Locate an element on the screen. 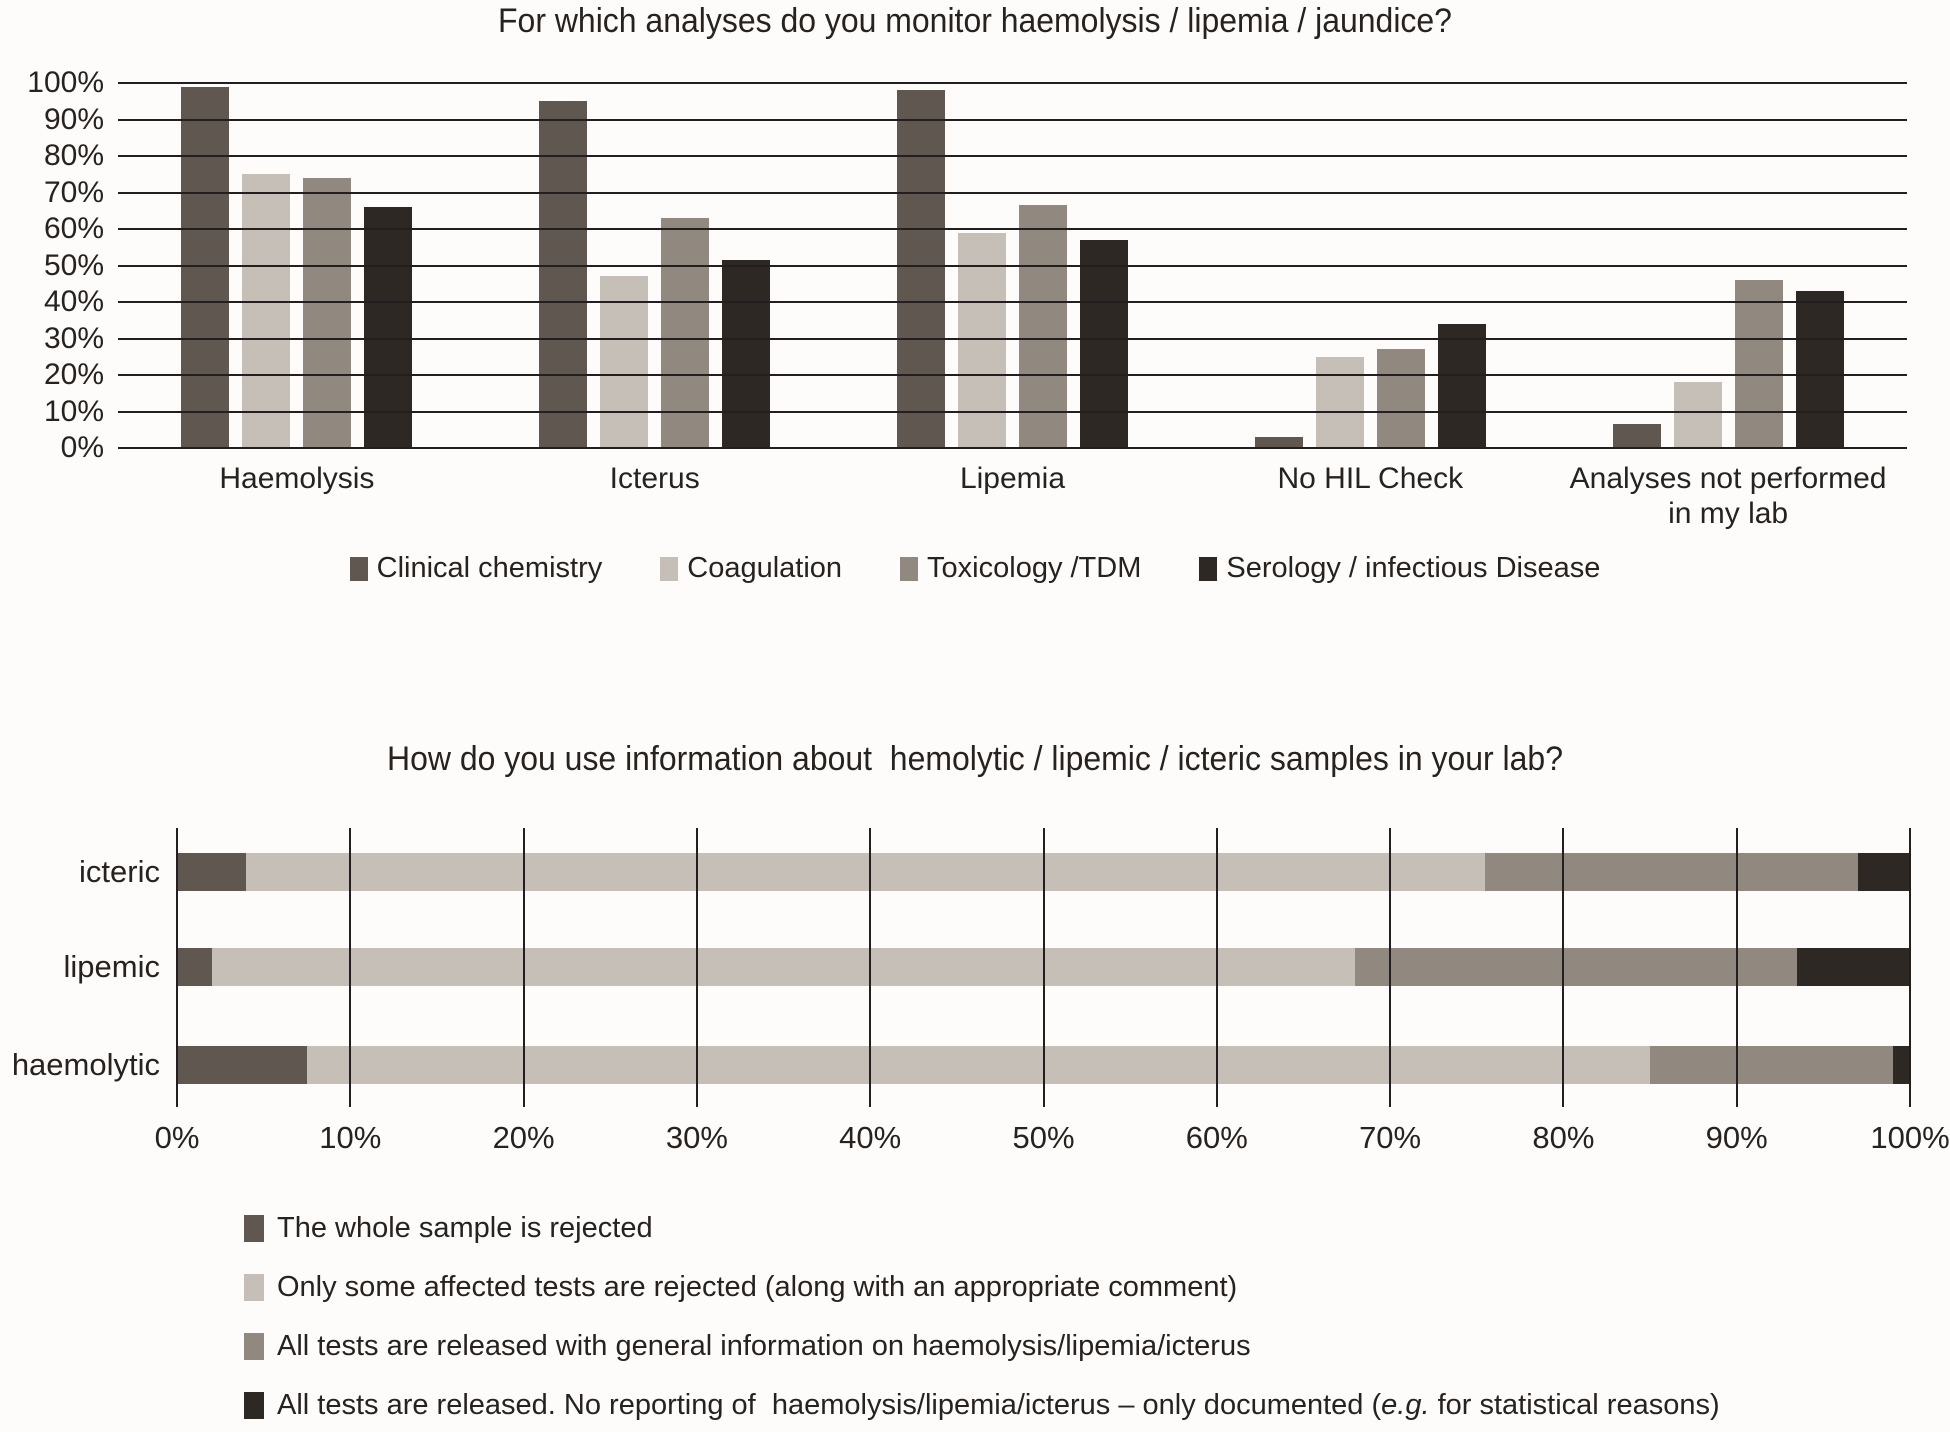 The height and width of the screenshot is (1432, 1950). x-tick-label: 30% is located at coordinates (696, 1137).